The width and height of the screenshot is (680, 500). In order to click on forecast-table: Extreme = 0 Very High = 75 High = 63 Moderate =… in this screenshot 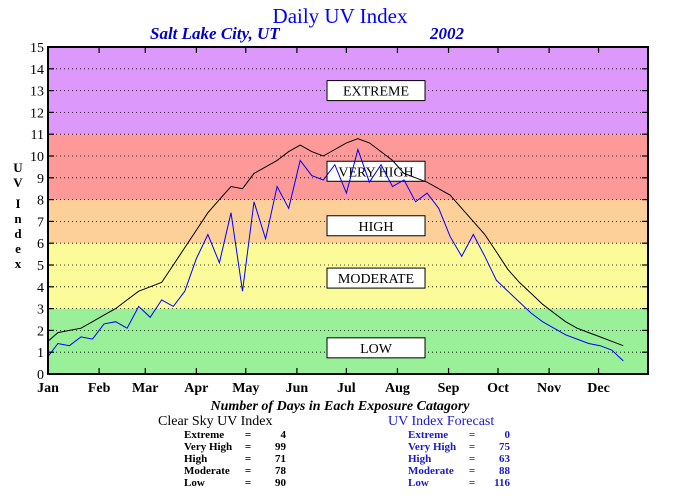, I will do `click(459, 459)`.